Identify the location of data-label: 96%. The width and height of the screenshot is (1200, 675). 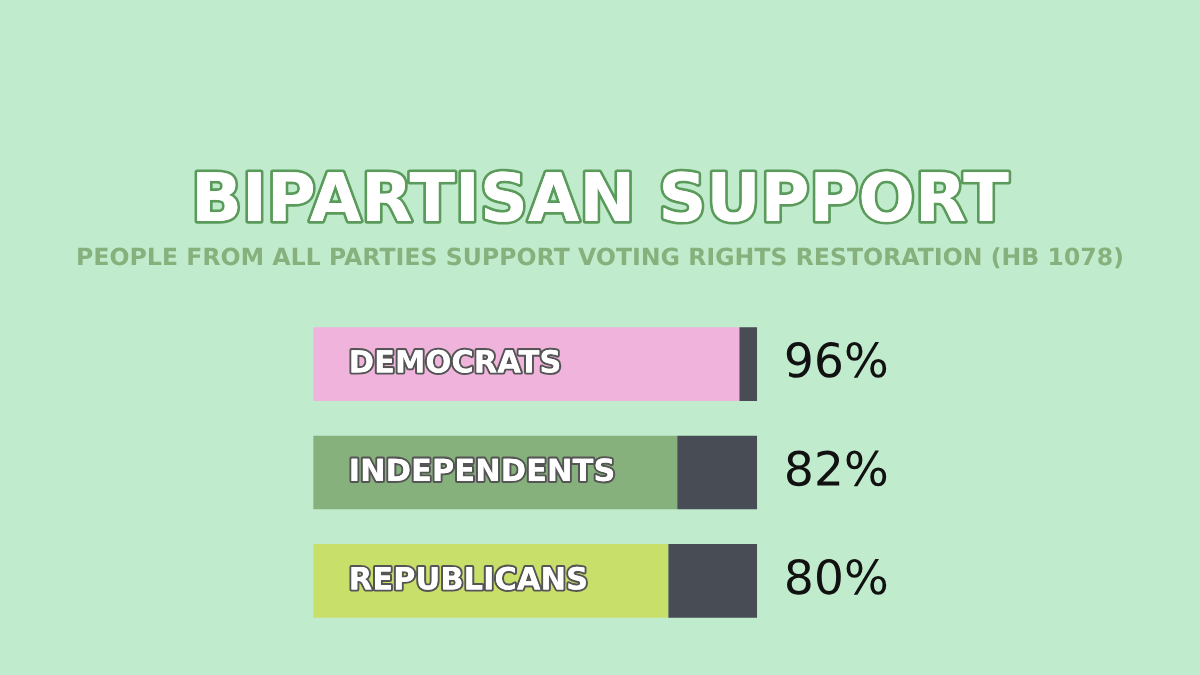
(836, 360).